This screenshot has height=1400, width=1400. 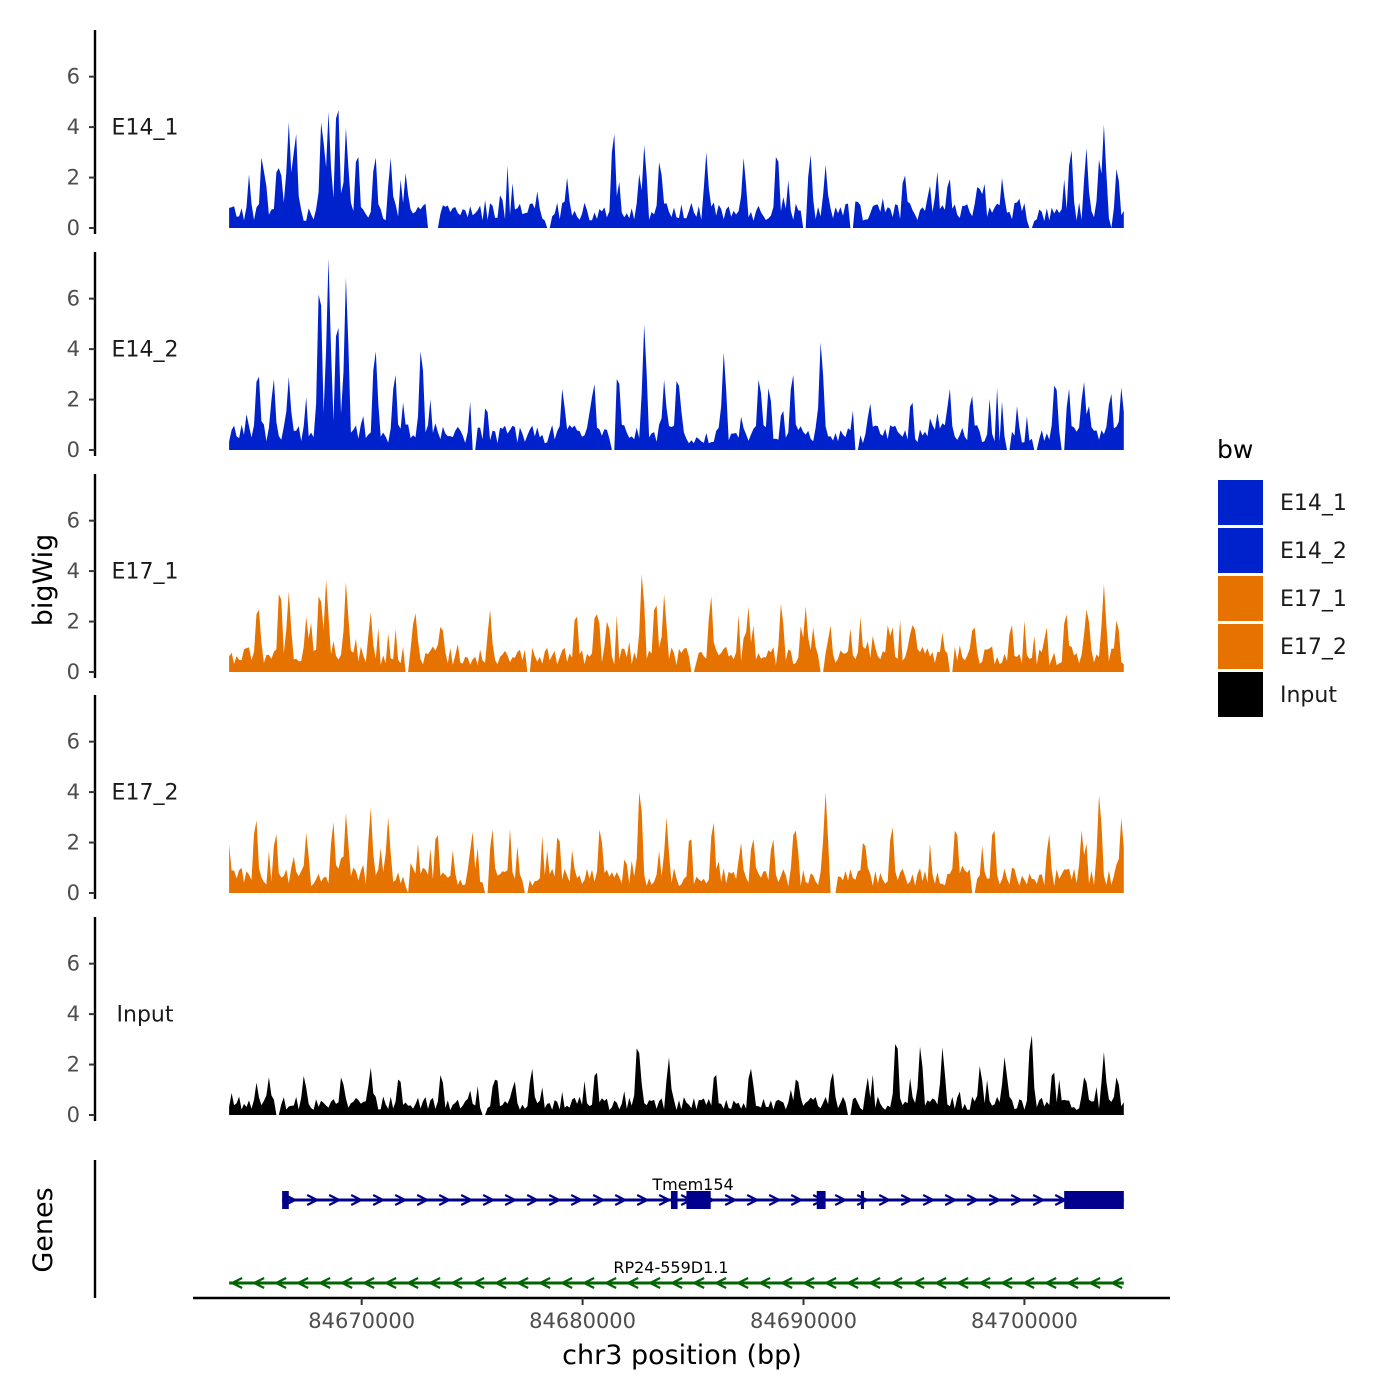 I want to click on gene-track: Tmem154 RP24-559D1.1, so click(x=608, y=1229).